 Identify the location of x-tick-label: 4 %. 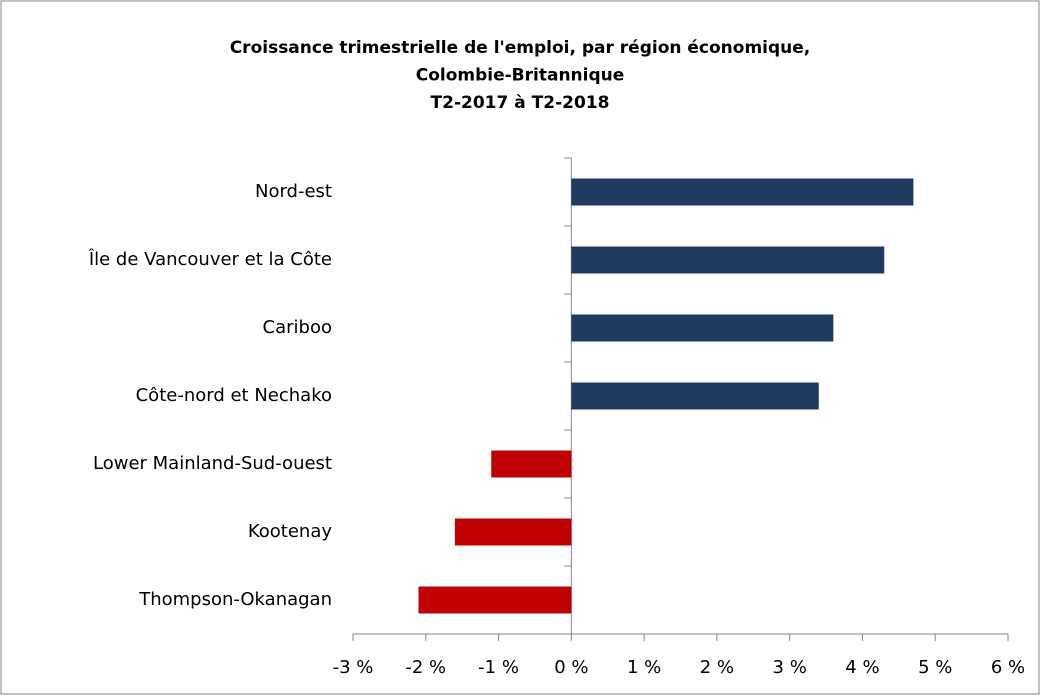
(862, 667).